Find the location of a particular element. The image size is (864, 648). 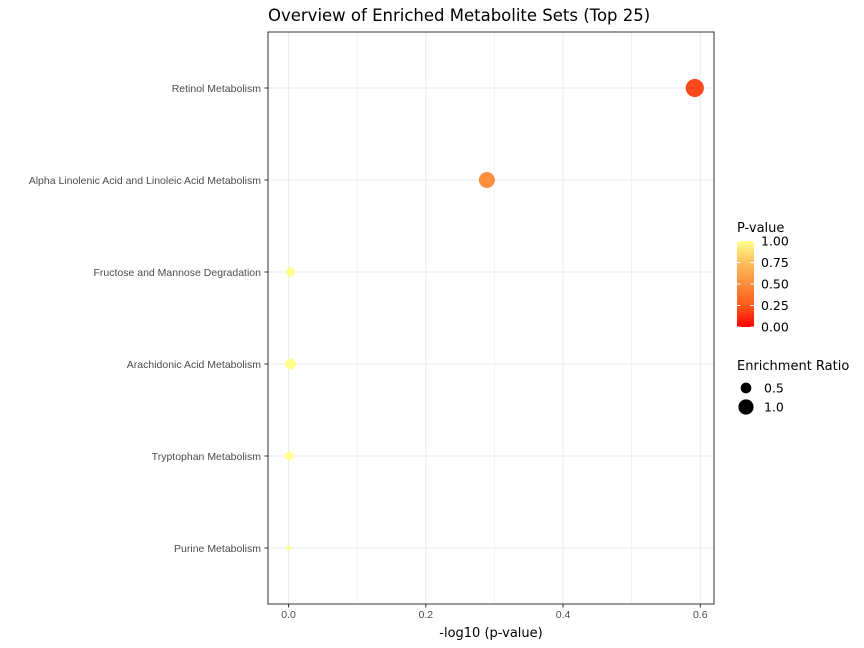

p-value-legend-label: 0.25 is located at coordinates (775, 305).